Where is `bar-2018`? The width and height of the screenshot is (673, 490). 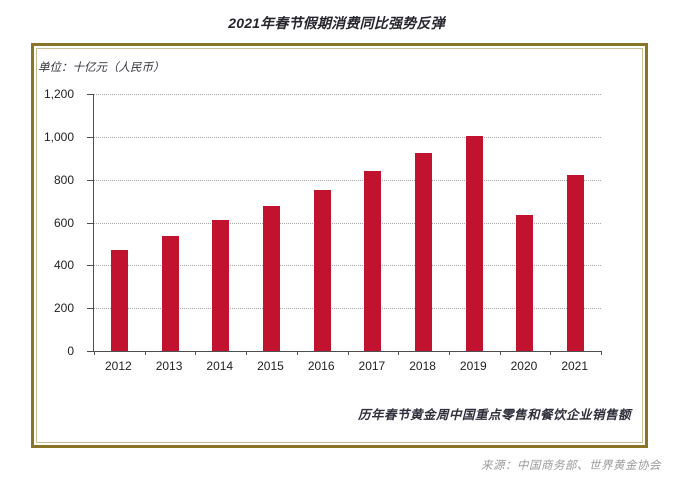
bar-2018 is located at coordinates (424, 251).